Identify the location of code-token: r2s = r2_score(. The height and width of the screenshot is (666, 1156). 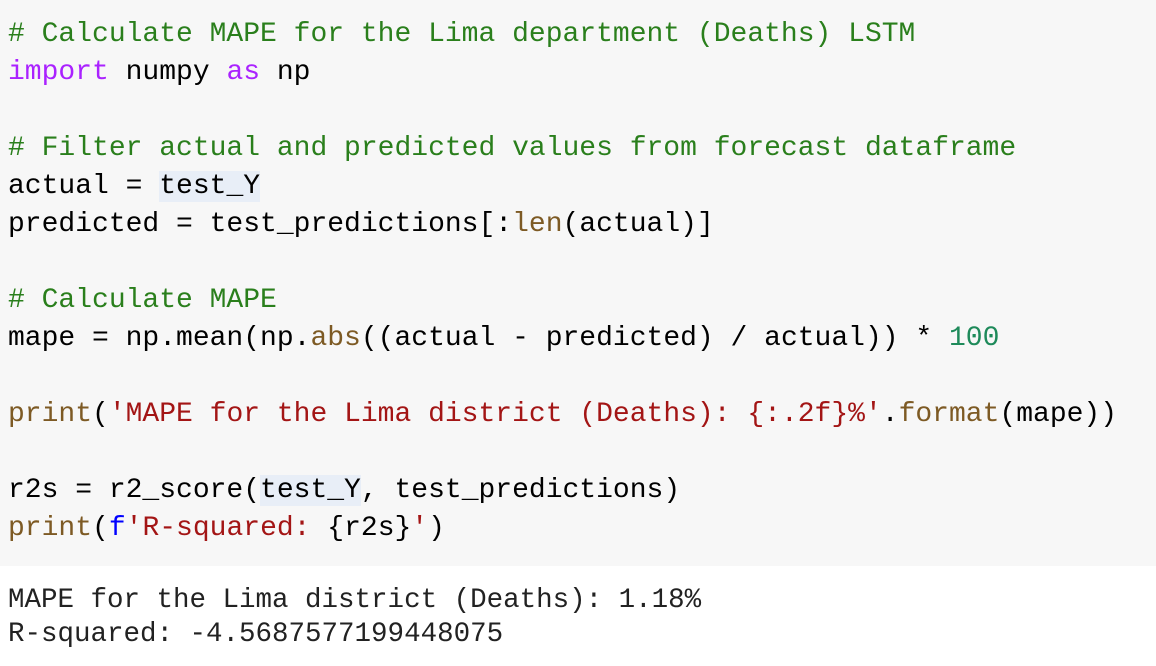
(134, 490).